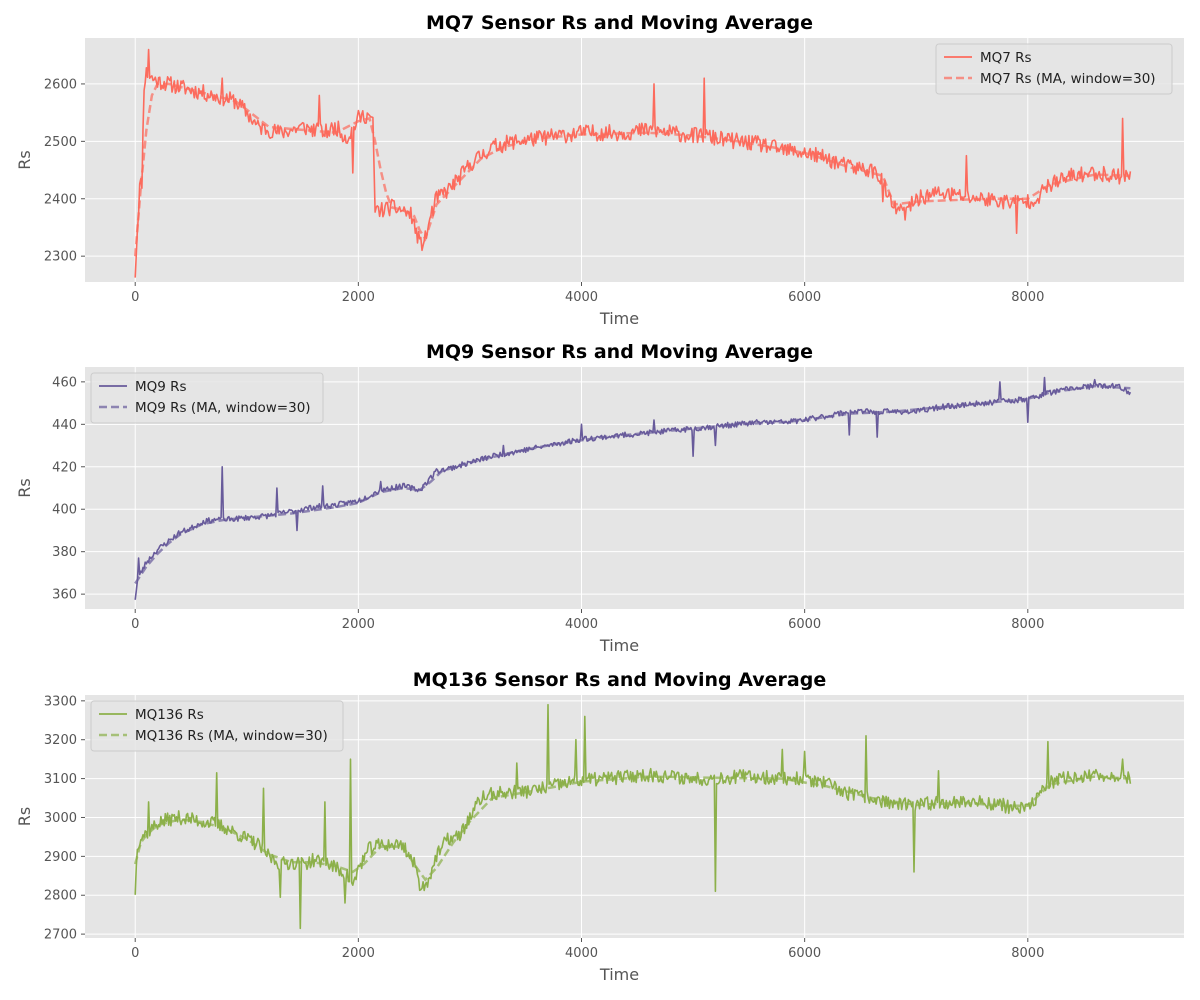  What do you see at coordinates (64, 552) in the screenshot?
I see `y-tick-label: 380` at bounding box center [64, 552].